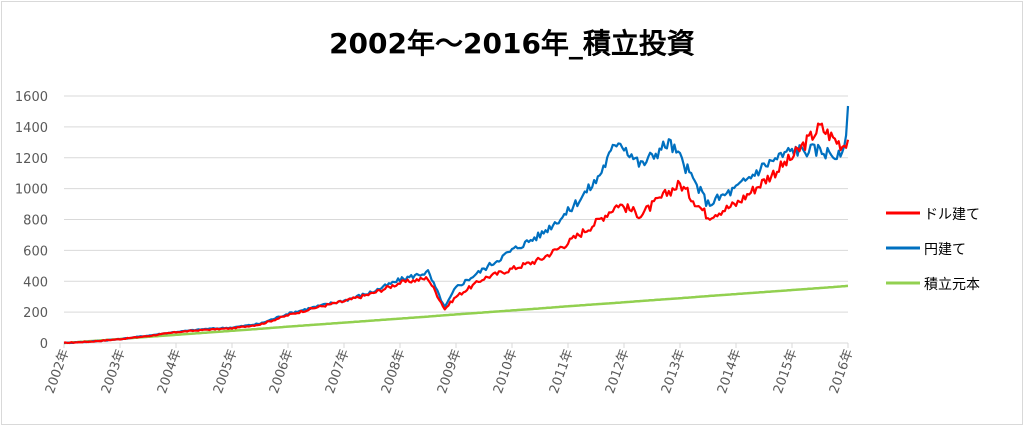 The width and height of the screenshot is (1024, 426). What do you see at coordinates (114, 371) in the screenshot?
I see `x-tick-label: 2003年` at bounding box center [114, 371].